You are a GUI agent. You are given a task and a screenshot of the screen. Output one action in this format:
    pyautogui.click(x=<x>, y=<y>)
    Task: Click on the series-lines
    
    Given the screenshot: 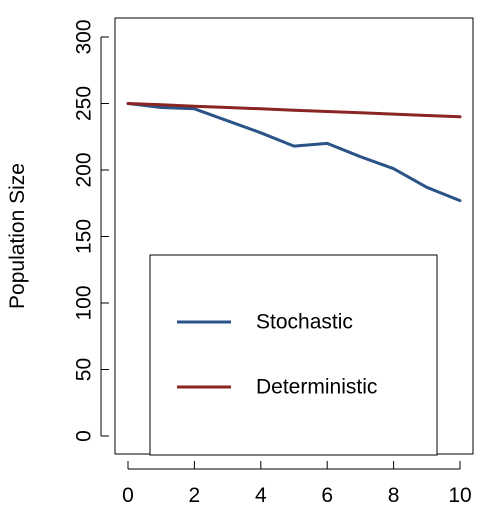 What is the action you would take?
    pyautogui.click(x=294, y=152)
    